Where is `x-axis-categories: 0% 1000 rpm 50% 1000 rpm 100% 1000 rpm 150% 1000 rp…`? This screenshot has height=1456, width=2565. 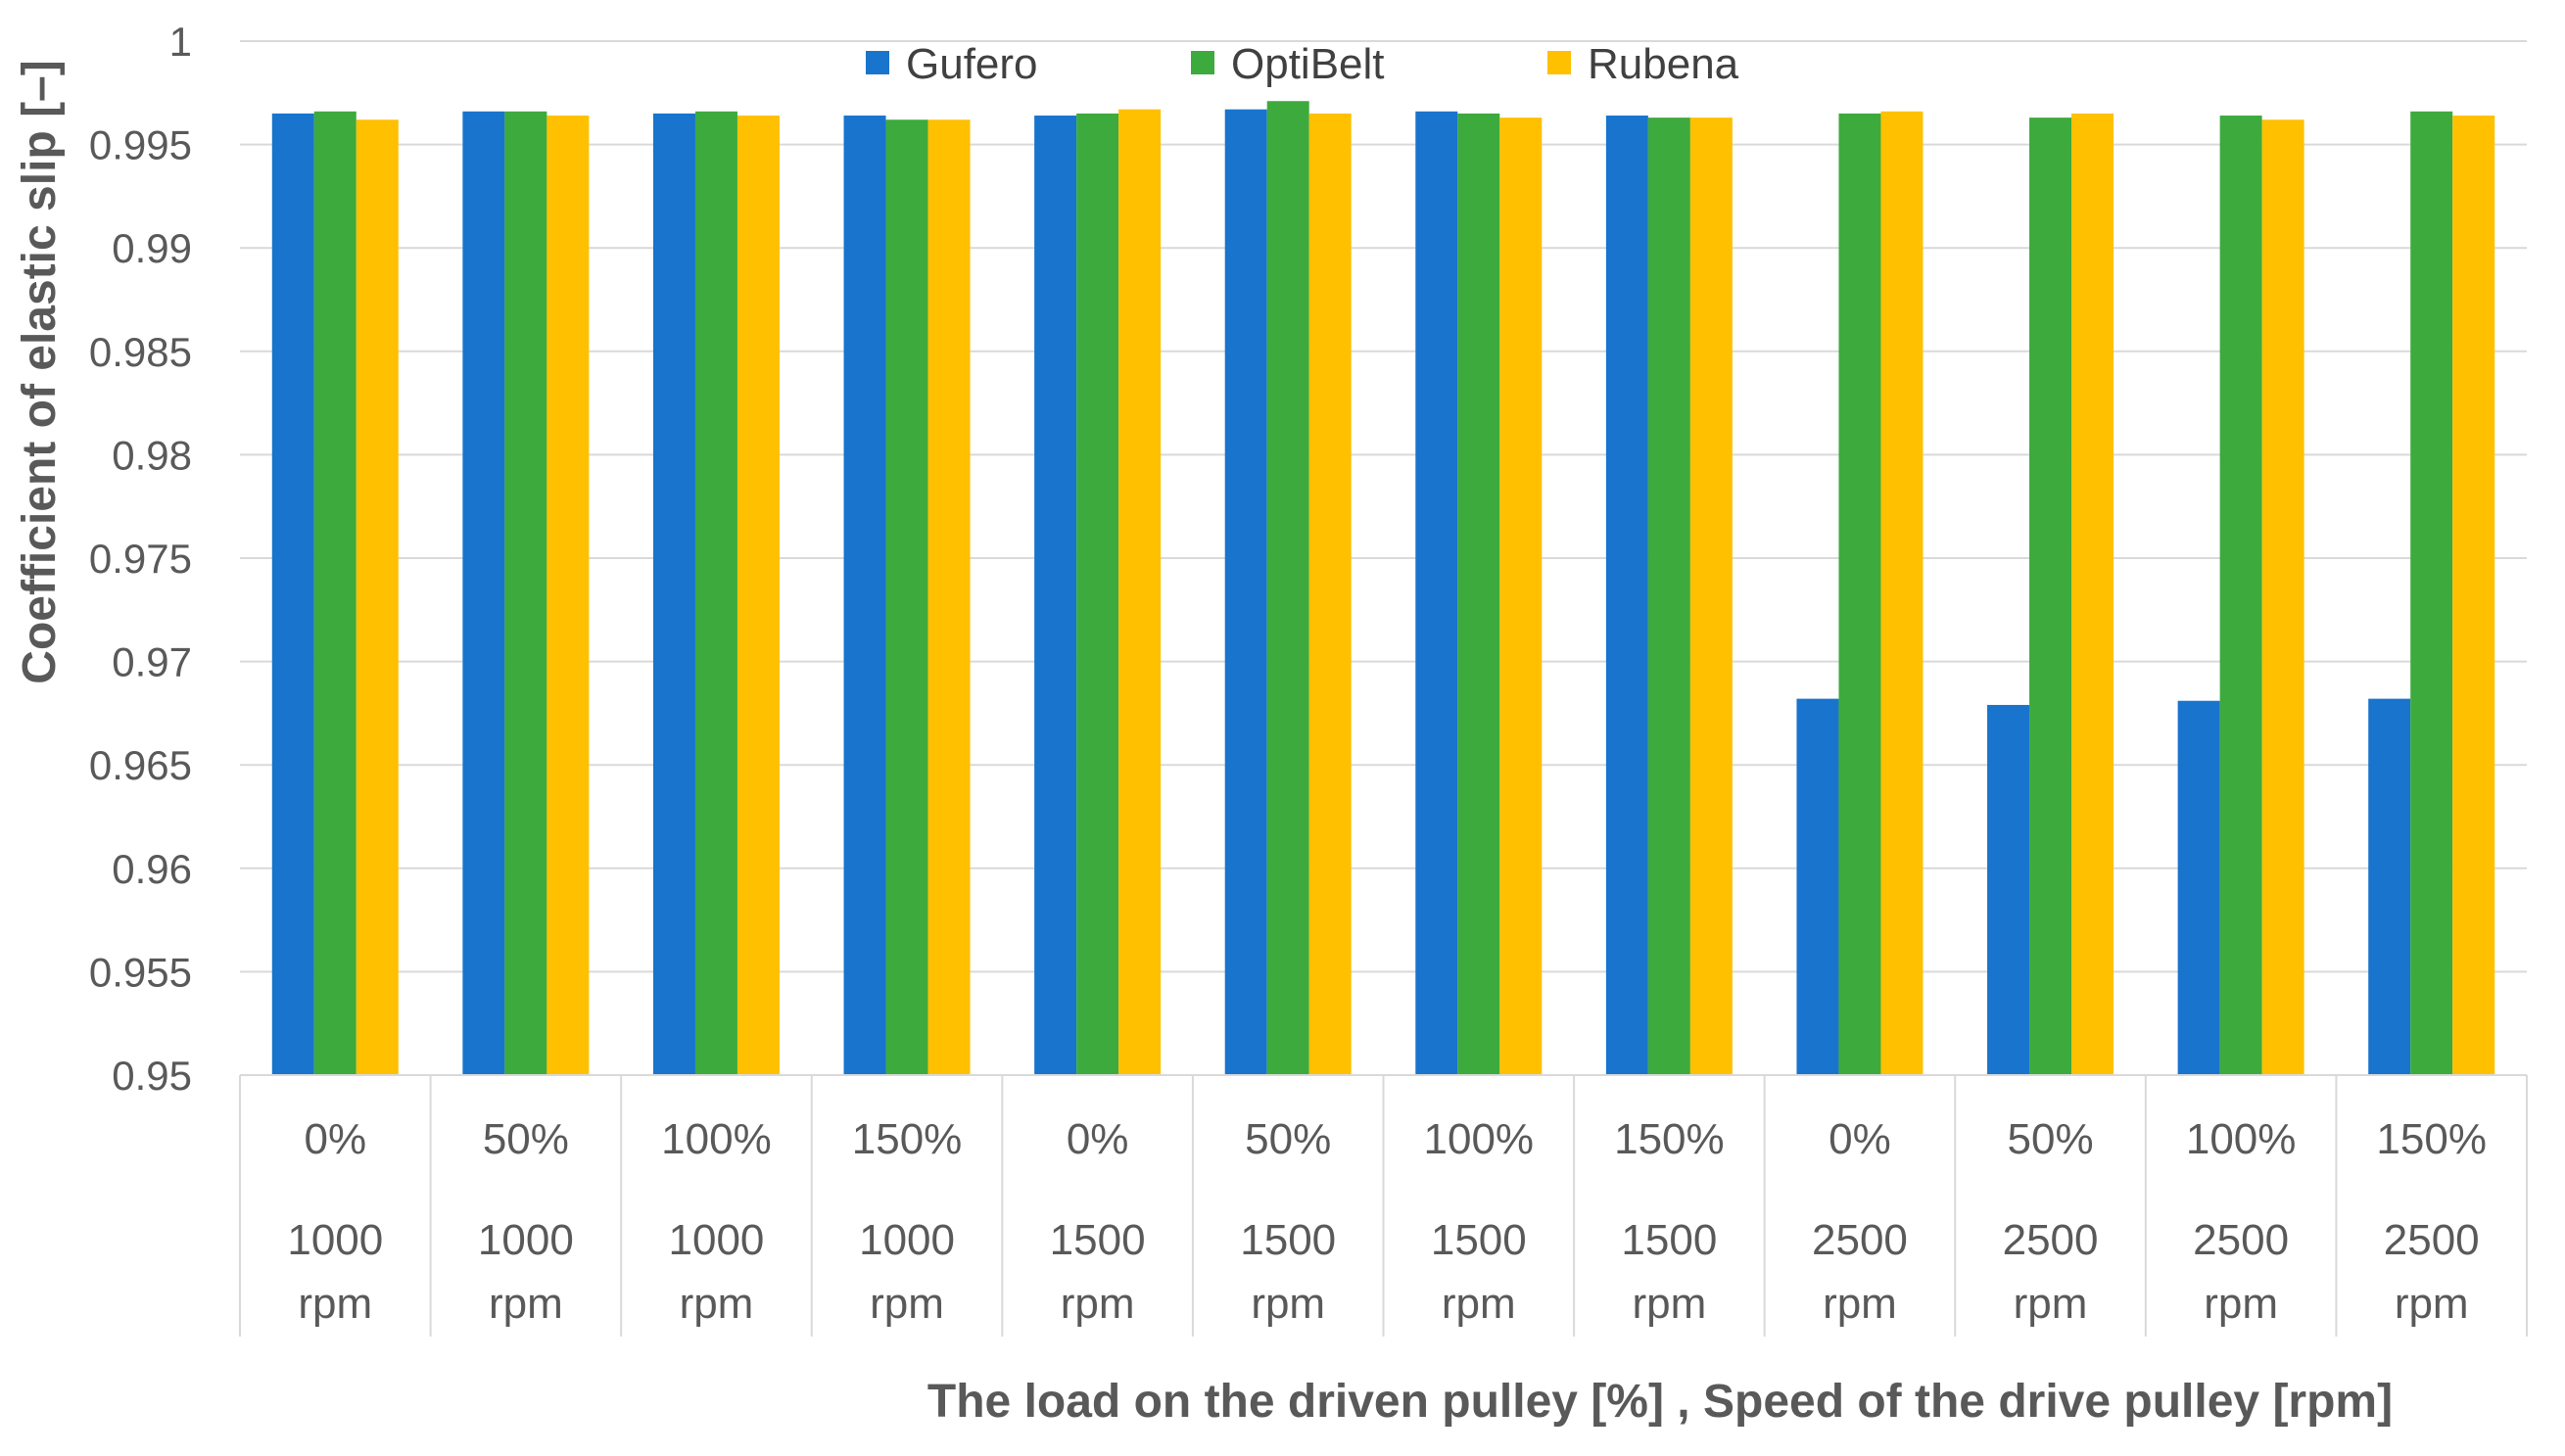 x-axis-categories: 0% 1000 rpm 50% 1000 rpm 100% 1000 rpm 150% 1000 rp… is located at coordinates (1387, 1221).